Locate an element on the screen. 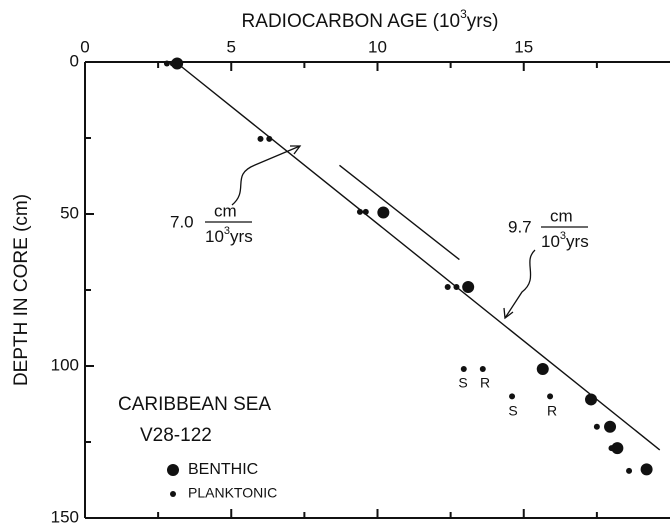 This screenshot has height=526, width=670. x-tick-label: 15 is located at coordinates (523, 46).